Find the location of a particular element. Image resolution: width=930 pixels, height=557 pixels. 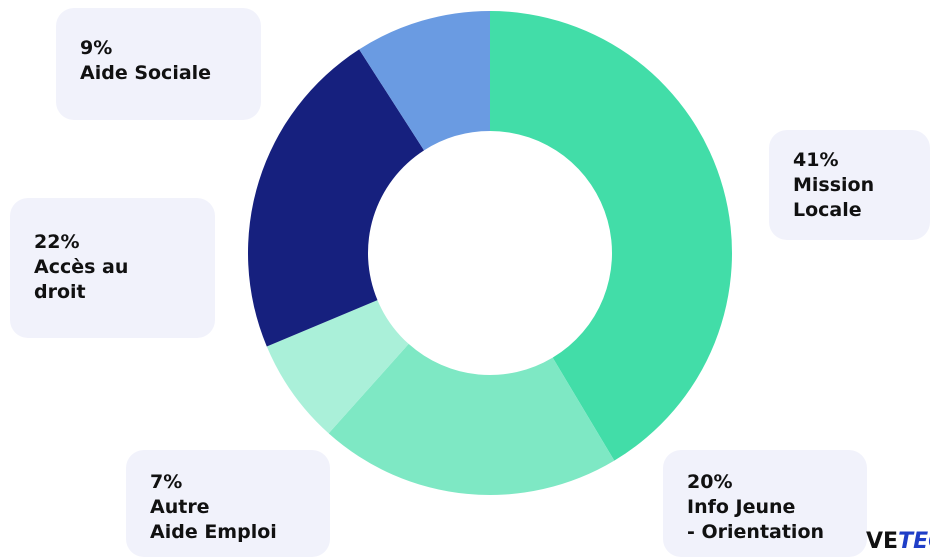

label-autre-emploi: 7% Autre Aide Emploi is located at coordinates (228, 503).